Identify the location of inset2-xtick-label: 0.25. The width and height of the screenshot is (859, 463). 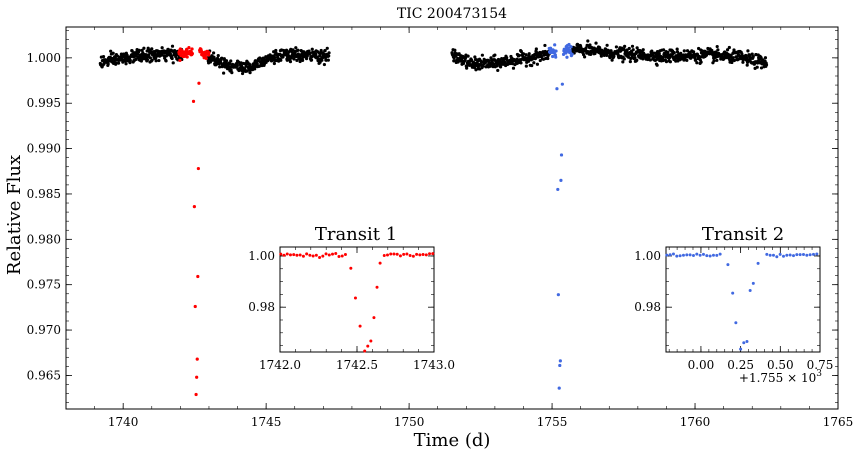
(740, 365).